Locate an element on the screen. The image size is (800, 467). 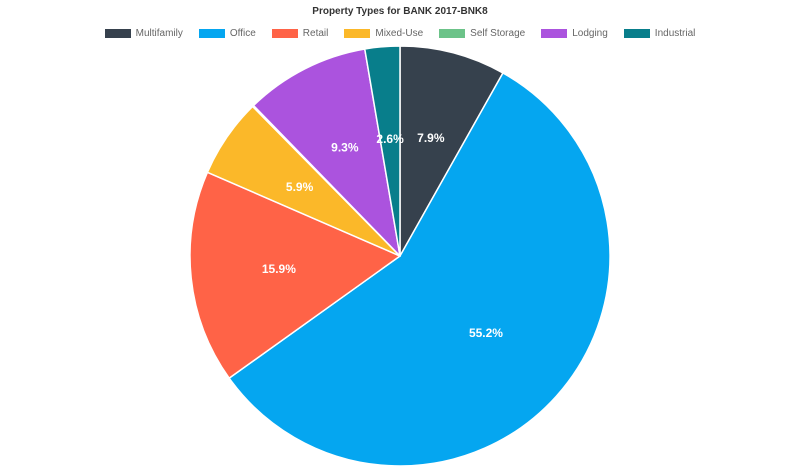
legend-label-mixed-use: Mixed-Use is located at coordinates (399, 33).